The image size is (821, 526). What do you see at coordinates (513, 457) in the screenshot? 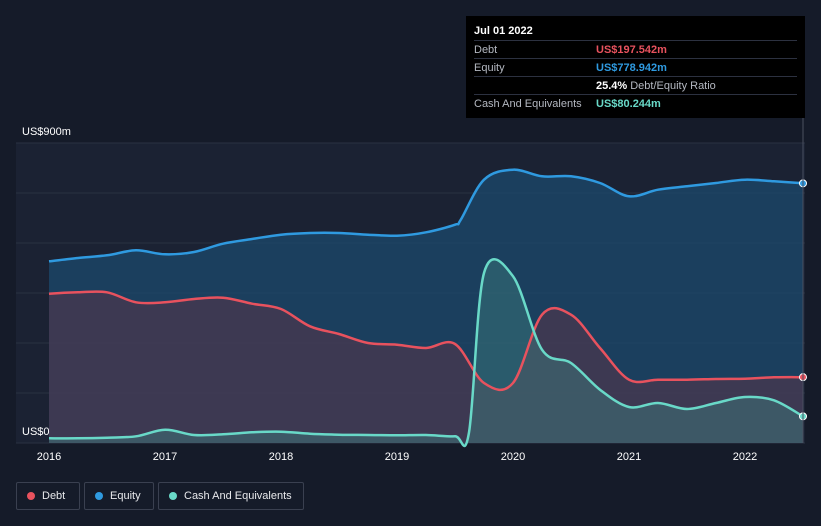
I see `x-tick-label: 2020` at bounding box center [513, 457].